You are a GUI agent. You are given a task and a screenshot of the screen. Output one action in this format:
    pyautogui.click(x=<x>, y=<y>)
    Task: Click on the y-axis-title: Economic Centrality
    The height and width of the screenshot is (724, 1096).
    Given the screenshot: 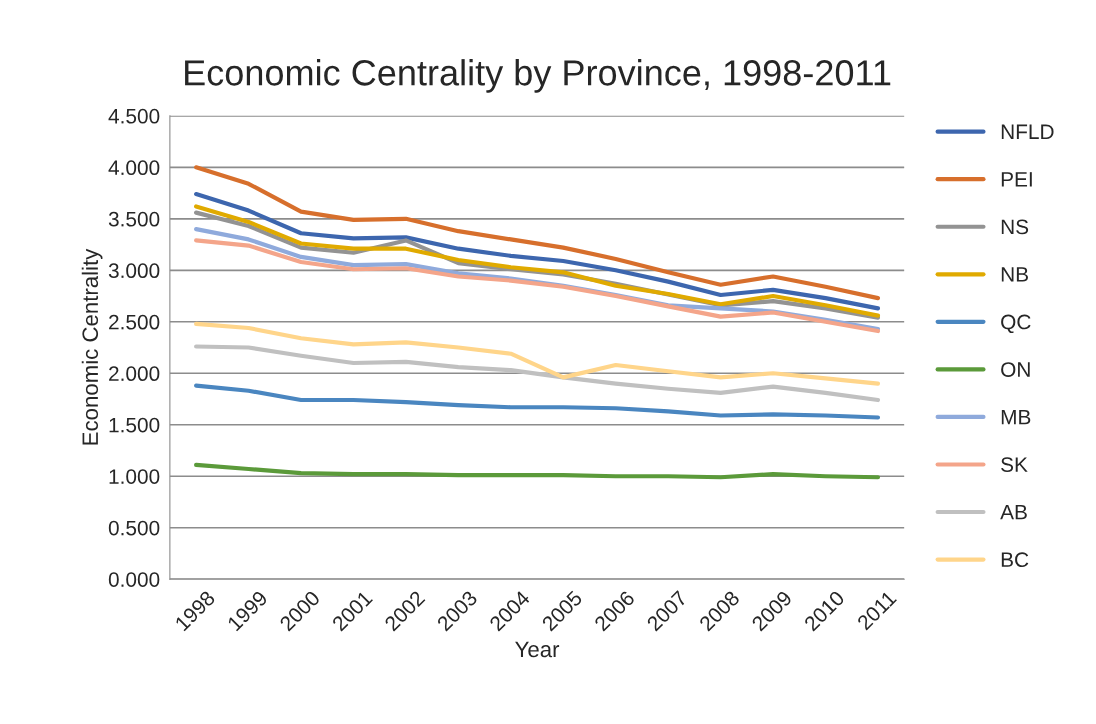 What is the action you would take?
    pyautogui.click(x=92, y=346)
    